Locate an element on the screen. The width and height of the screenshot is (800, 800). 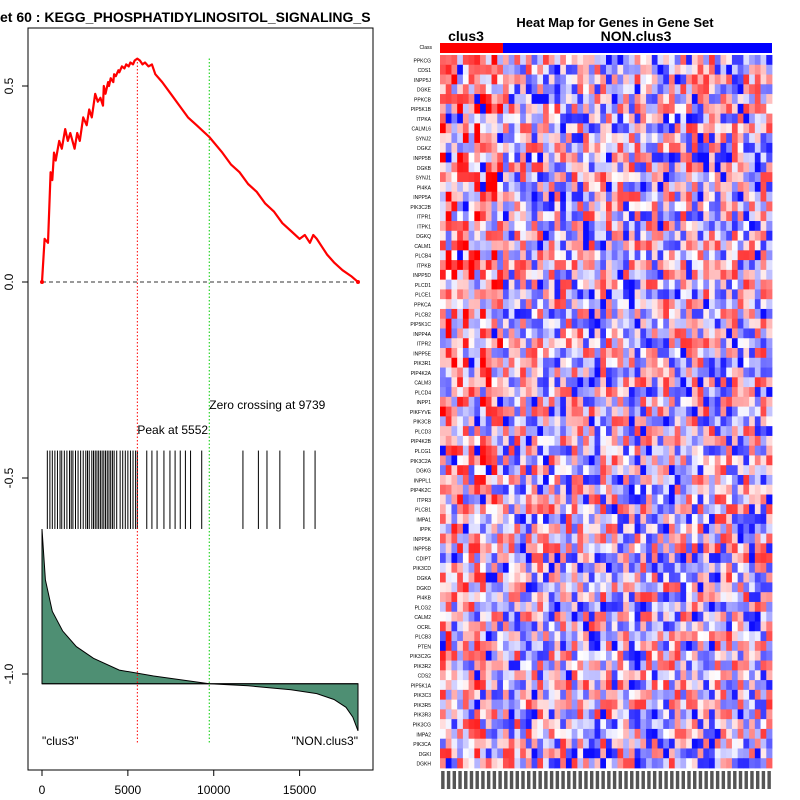
heatmap-row-label: DGKG is located at coordinates (423, 472).